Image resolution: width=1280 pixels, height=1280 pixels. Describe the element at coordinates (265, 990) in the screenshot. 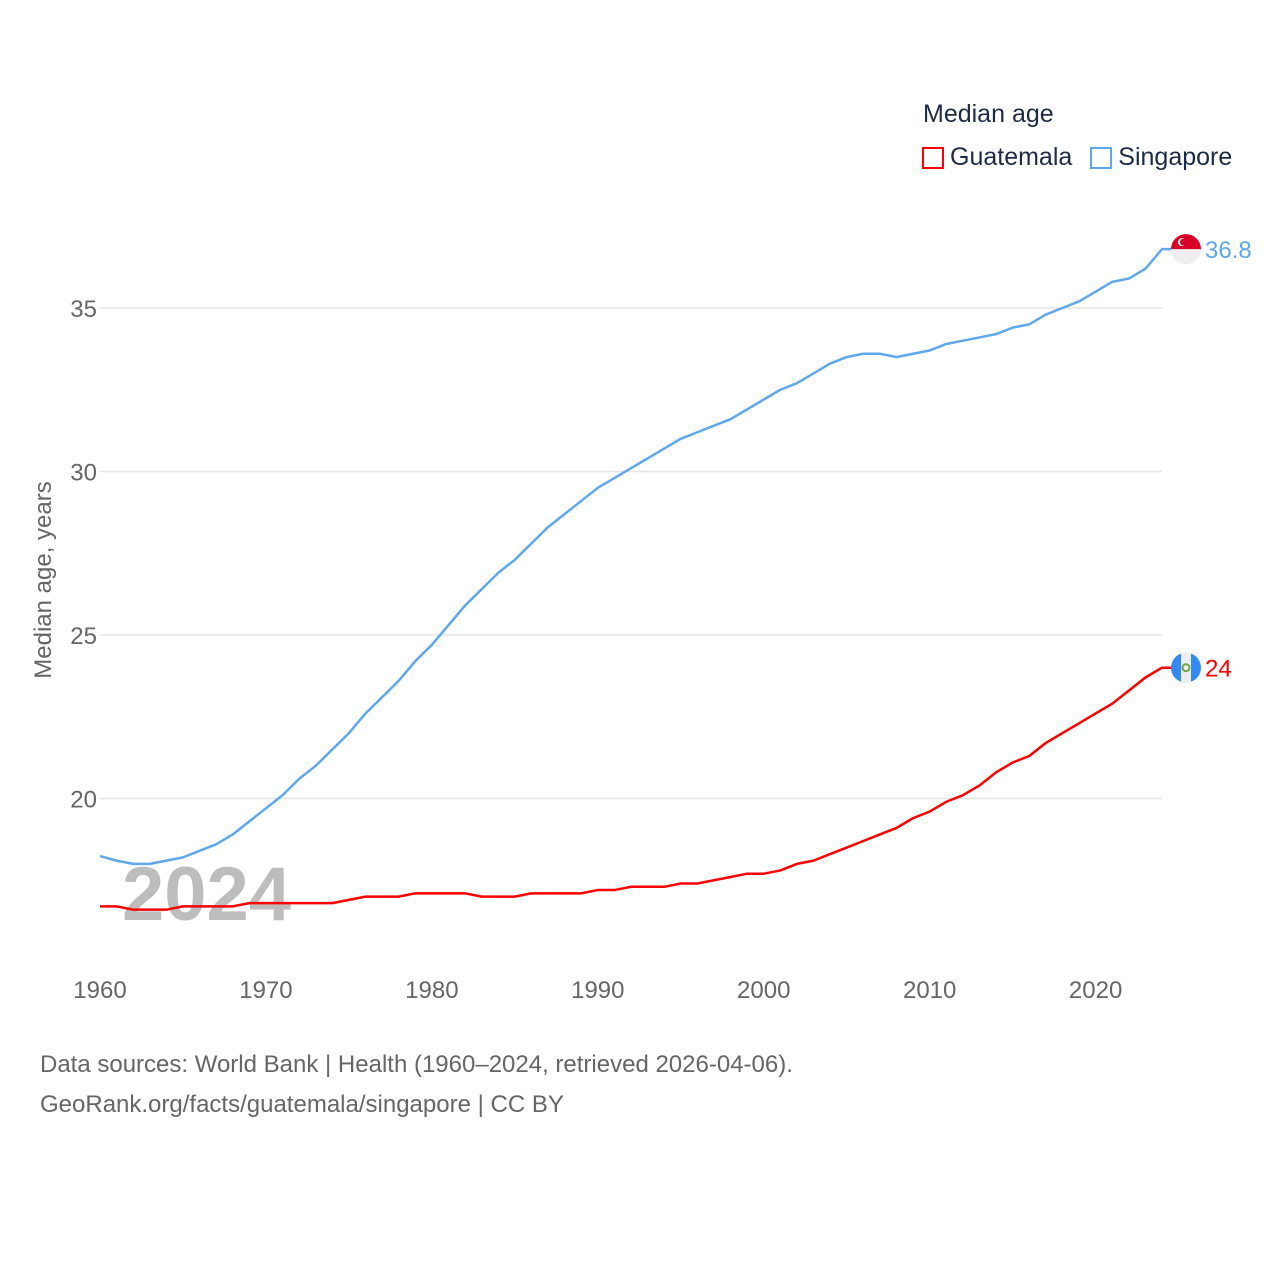

I see `x-tick-label: 1970` at that location.